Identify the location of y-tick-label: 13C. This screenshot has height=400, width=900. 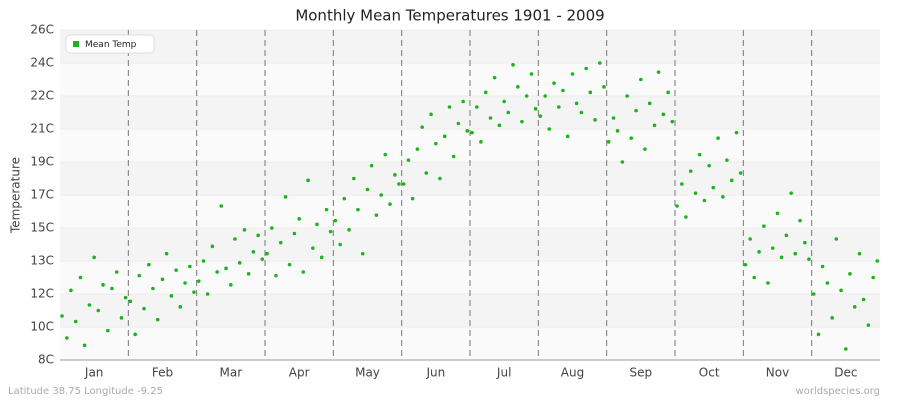
(42, 261).